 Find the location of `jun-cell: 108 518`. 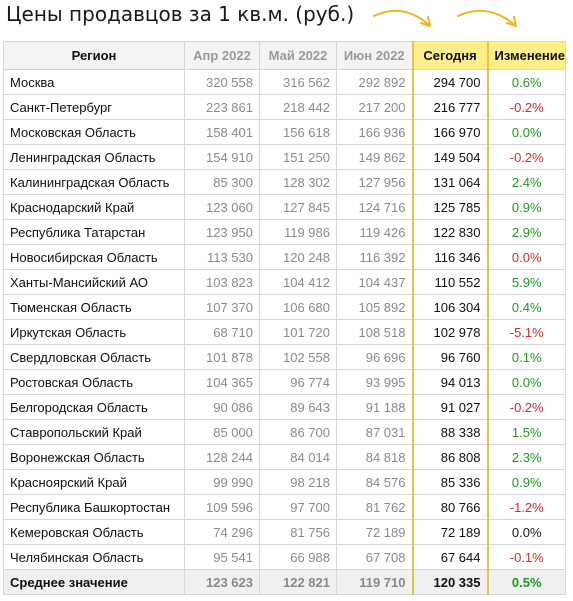

jun-cell: 108 518 is located at coordinates (374, 332).